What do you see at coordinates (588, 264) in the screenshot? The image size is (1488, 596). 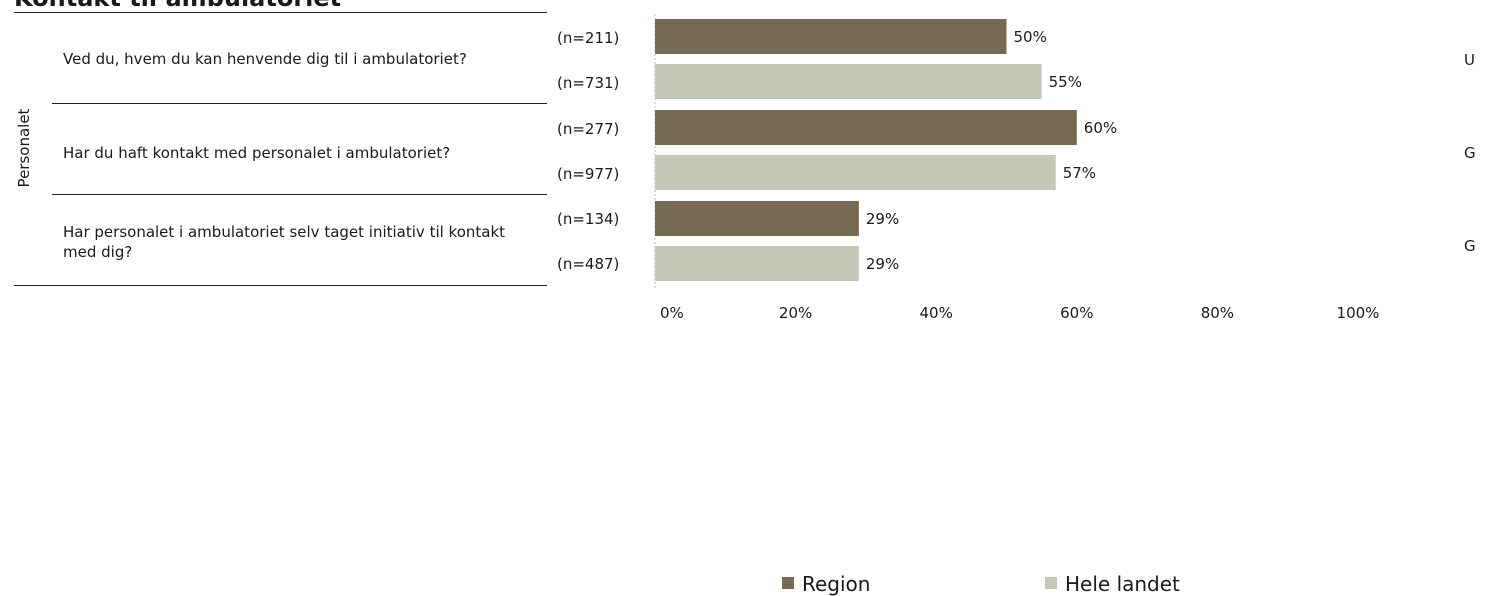 I see `n-label: (n=487)` at bounding box center [588, 264].